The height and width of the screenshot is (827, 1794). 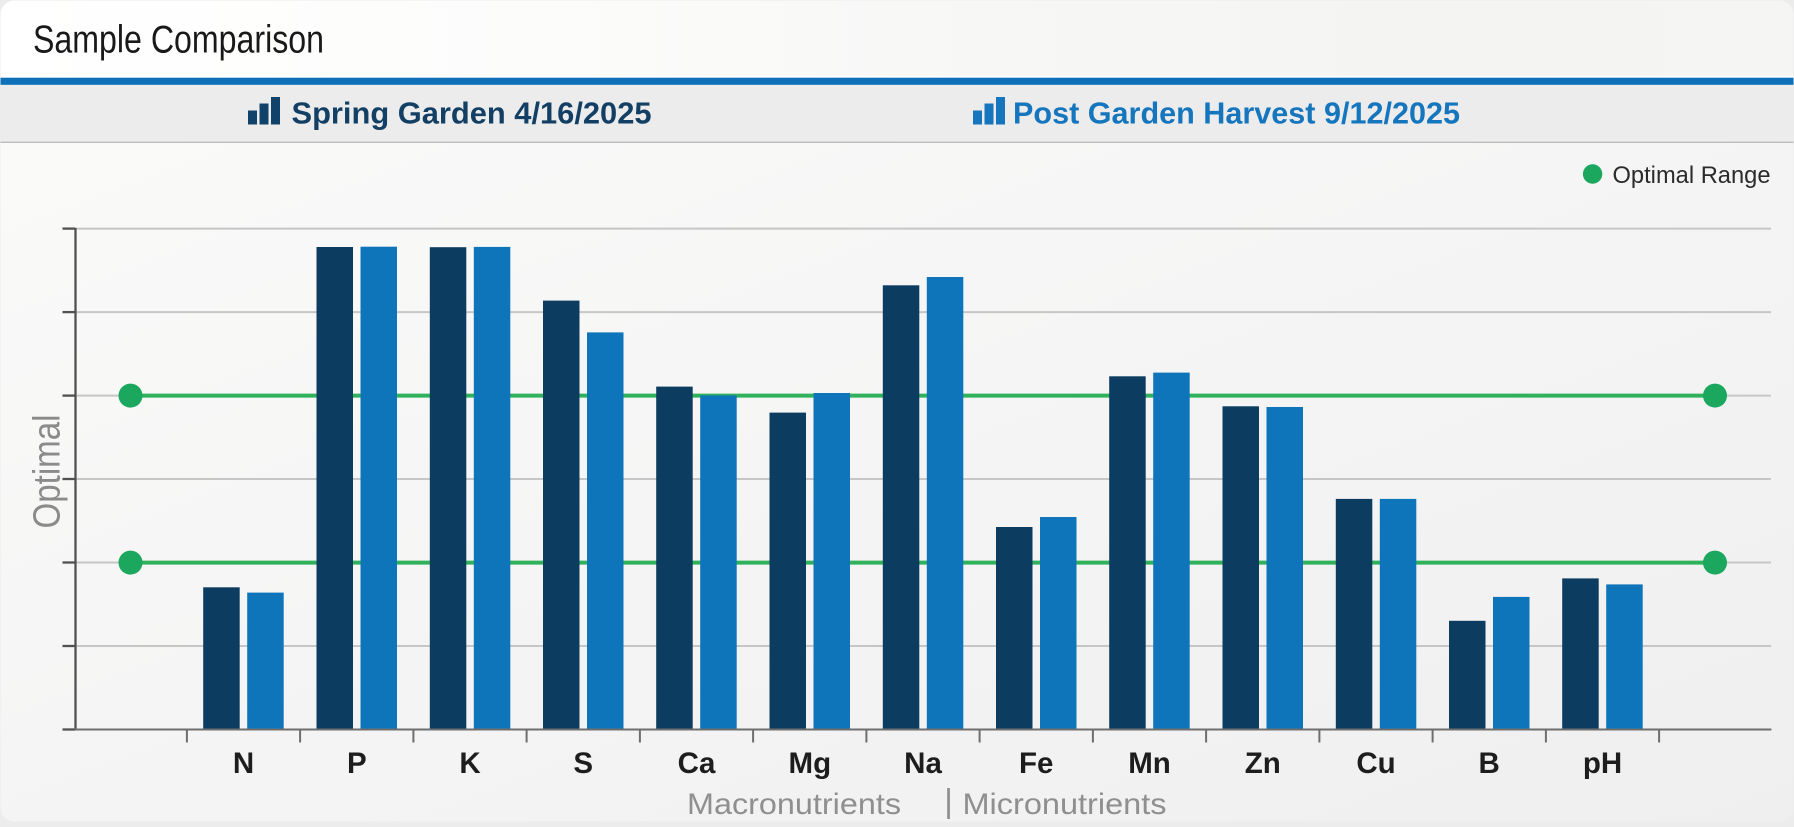 I want to click on svg-text: P, so click(x=357, y=763).